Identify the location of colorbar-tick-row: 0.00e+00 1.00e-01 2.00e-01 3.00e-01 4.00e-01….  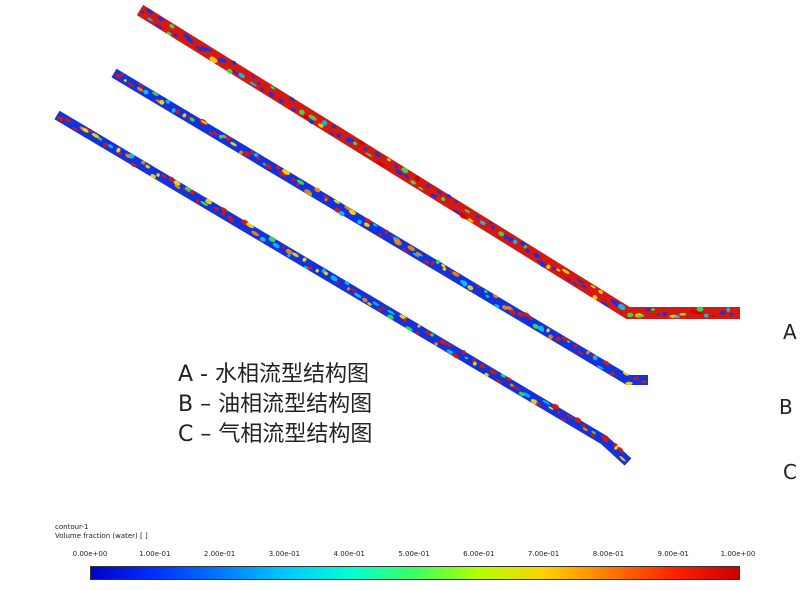
(416, 555).